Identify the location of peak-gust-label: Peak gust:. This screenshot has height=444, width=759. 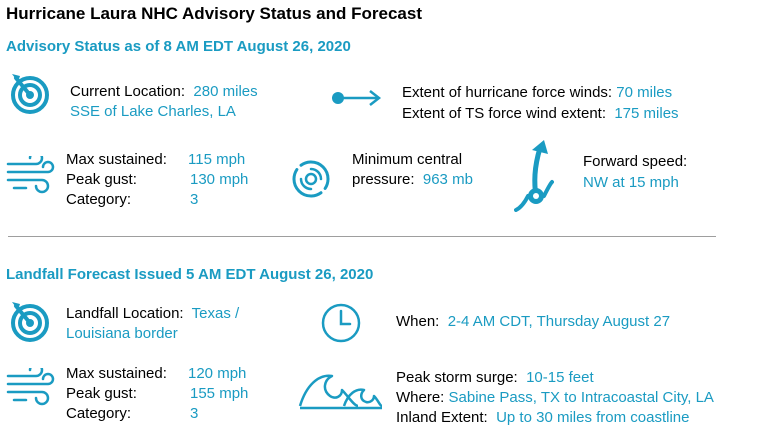
(101, 179).